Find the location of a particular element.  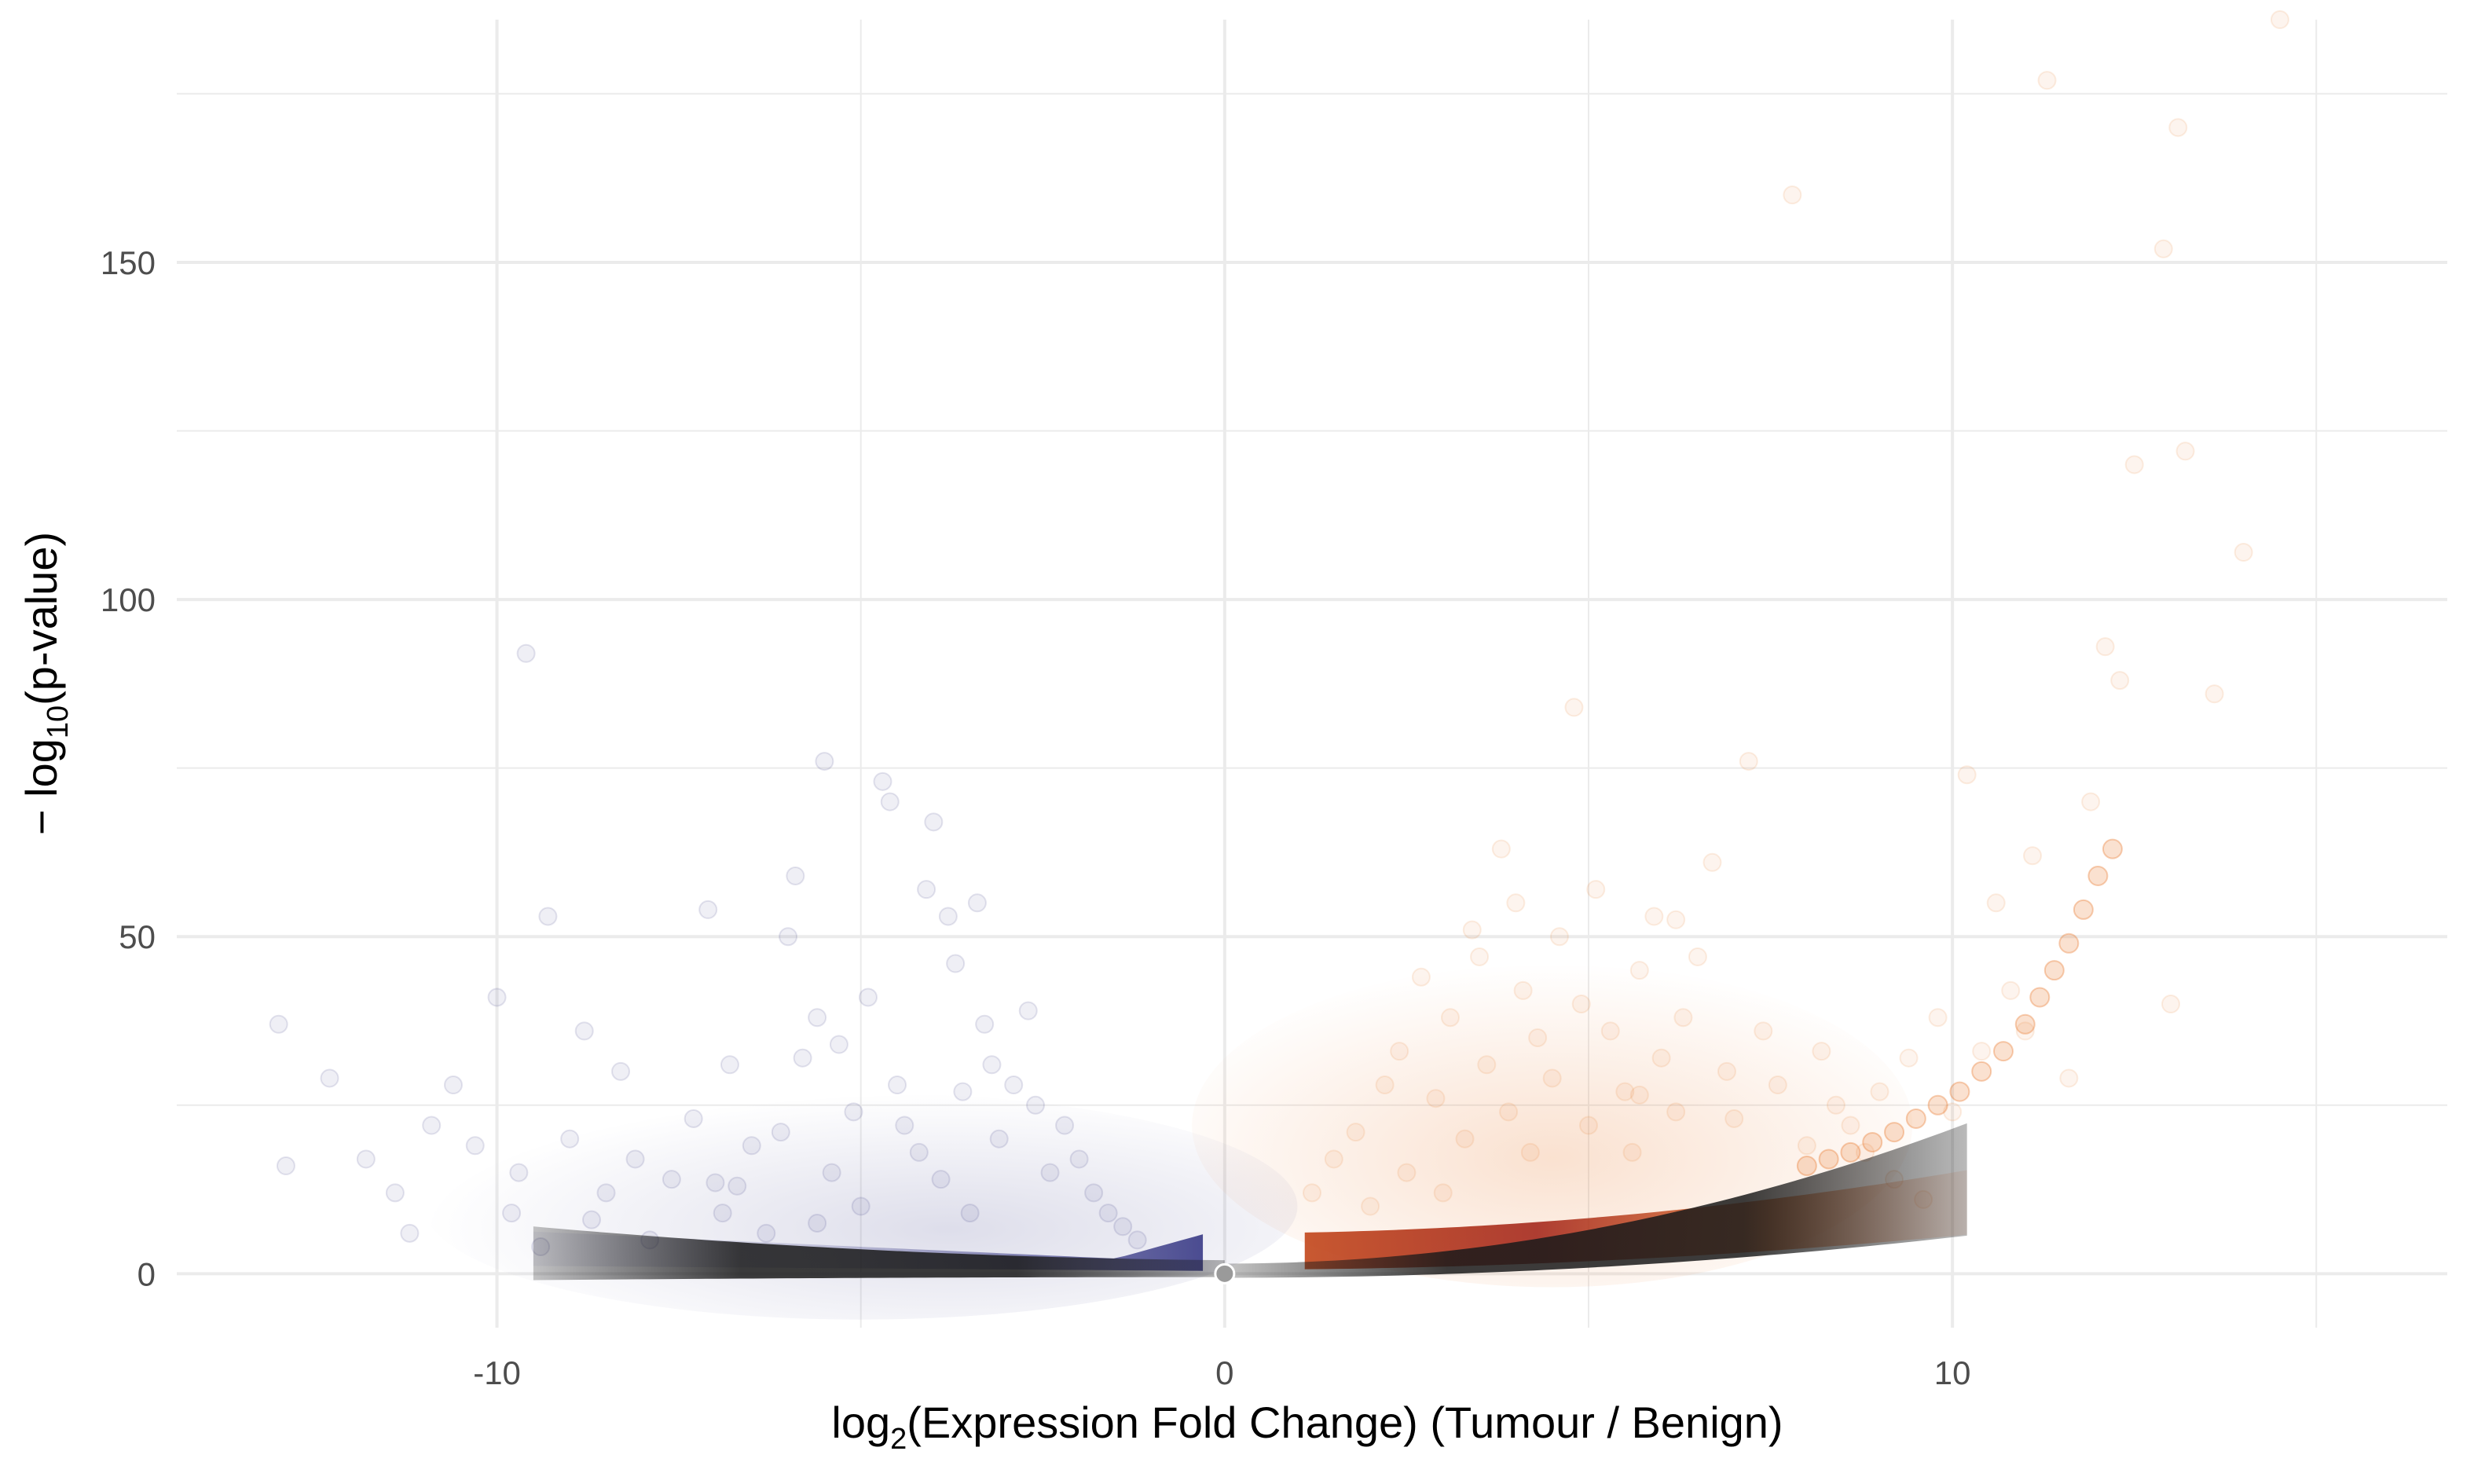

density-band-core-right is located at coordinates (1595, 1200).